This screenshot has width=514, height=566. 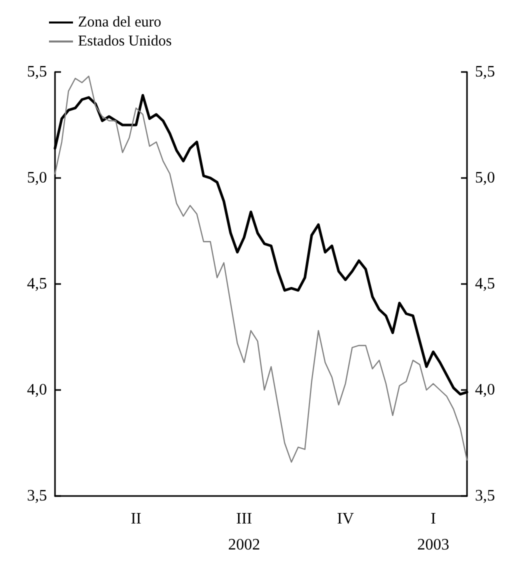 What do you see at coordinates (37, 390) in the screenshot?
I see `y-tick-label: 4,0` at bounding box center [37, 390].